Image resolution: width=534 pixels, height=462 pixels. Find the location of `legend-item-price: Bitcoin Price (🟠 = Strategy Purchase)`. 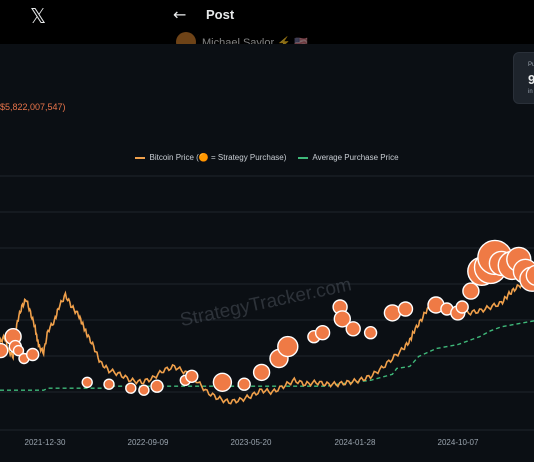

legend-item-price: Bitcoin Price (🟠 = Strategy Purchase) is located at coordinates (210, 157).